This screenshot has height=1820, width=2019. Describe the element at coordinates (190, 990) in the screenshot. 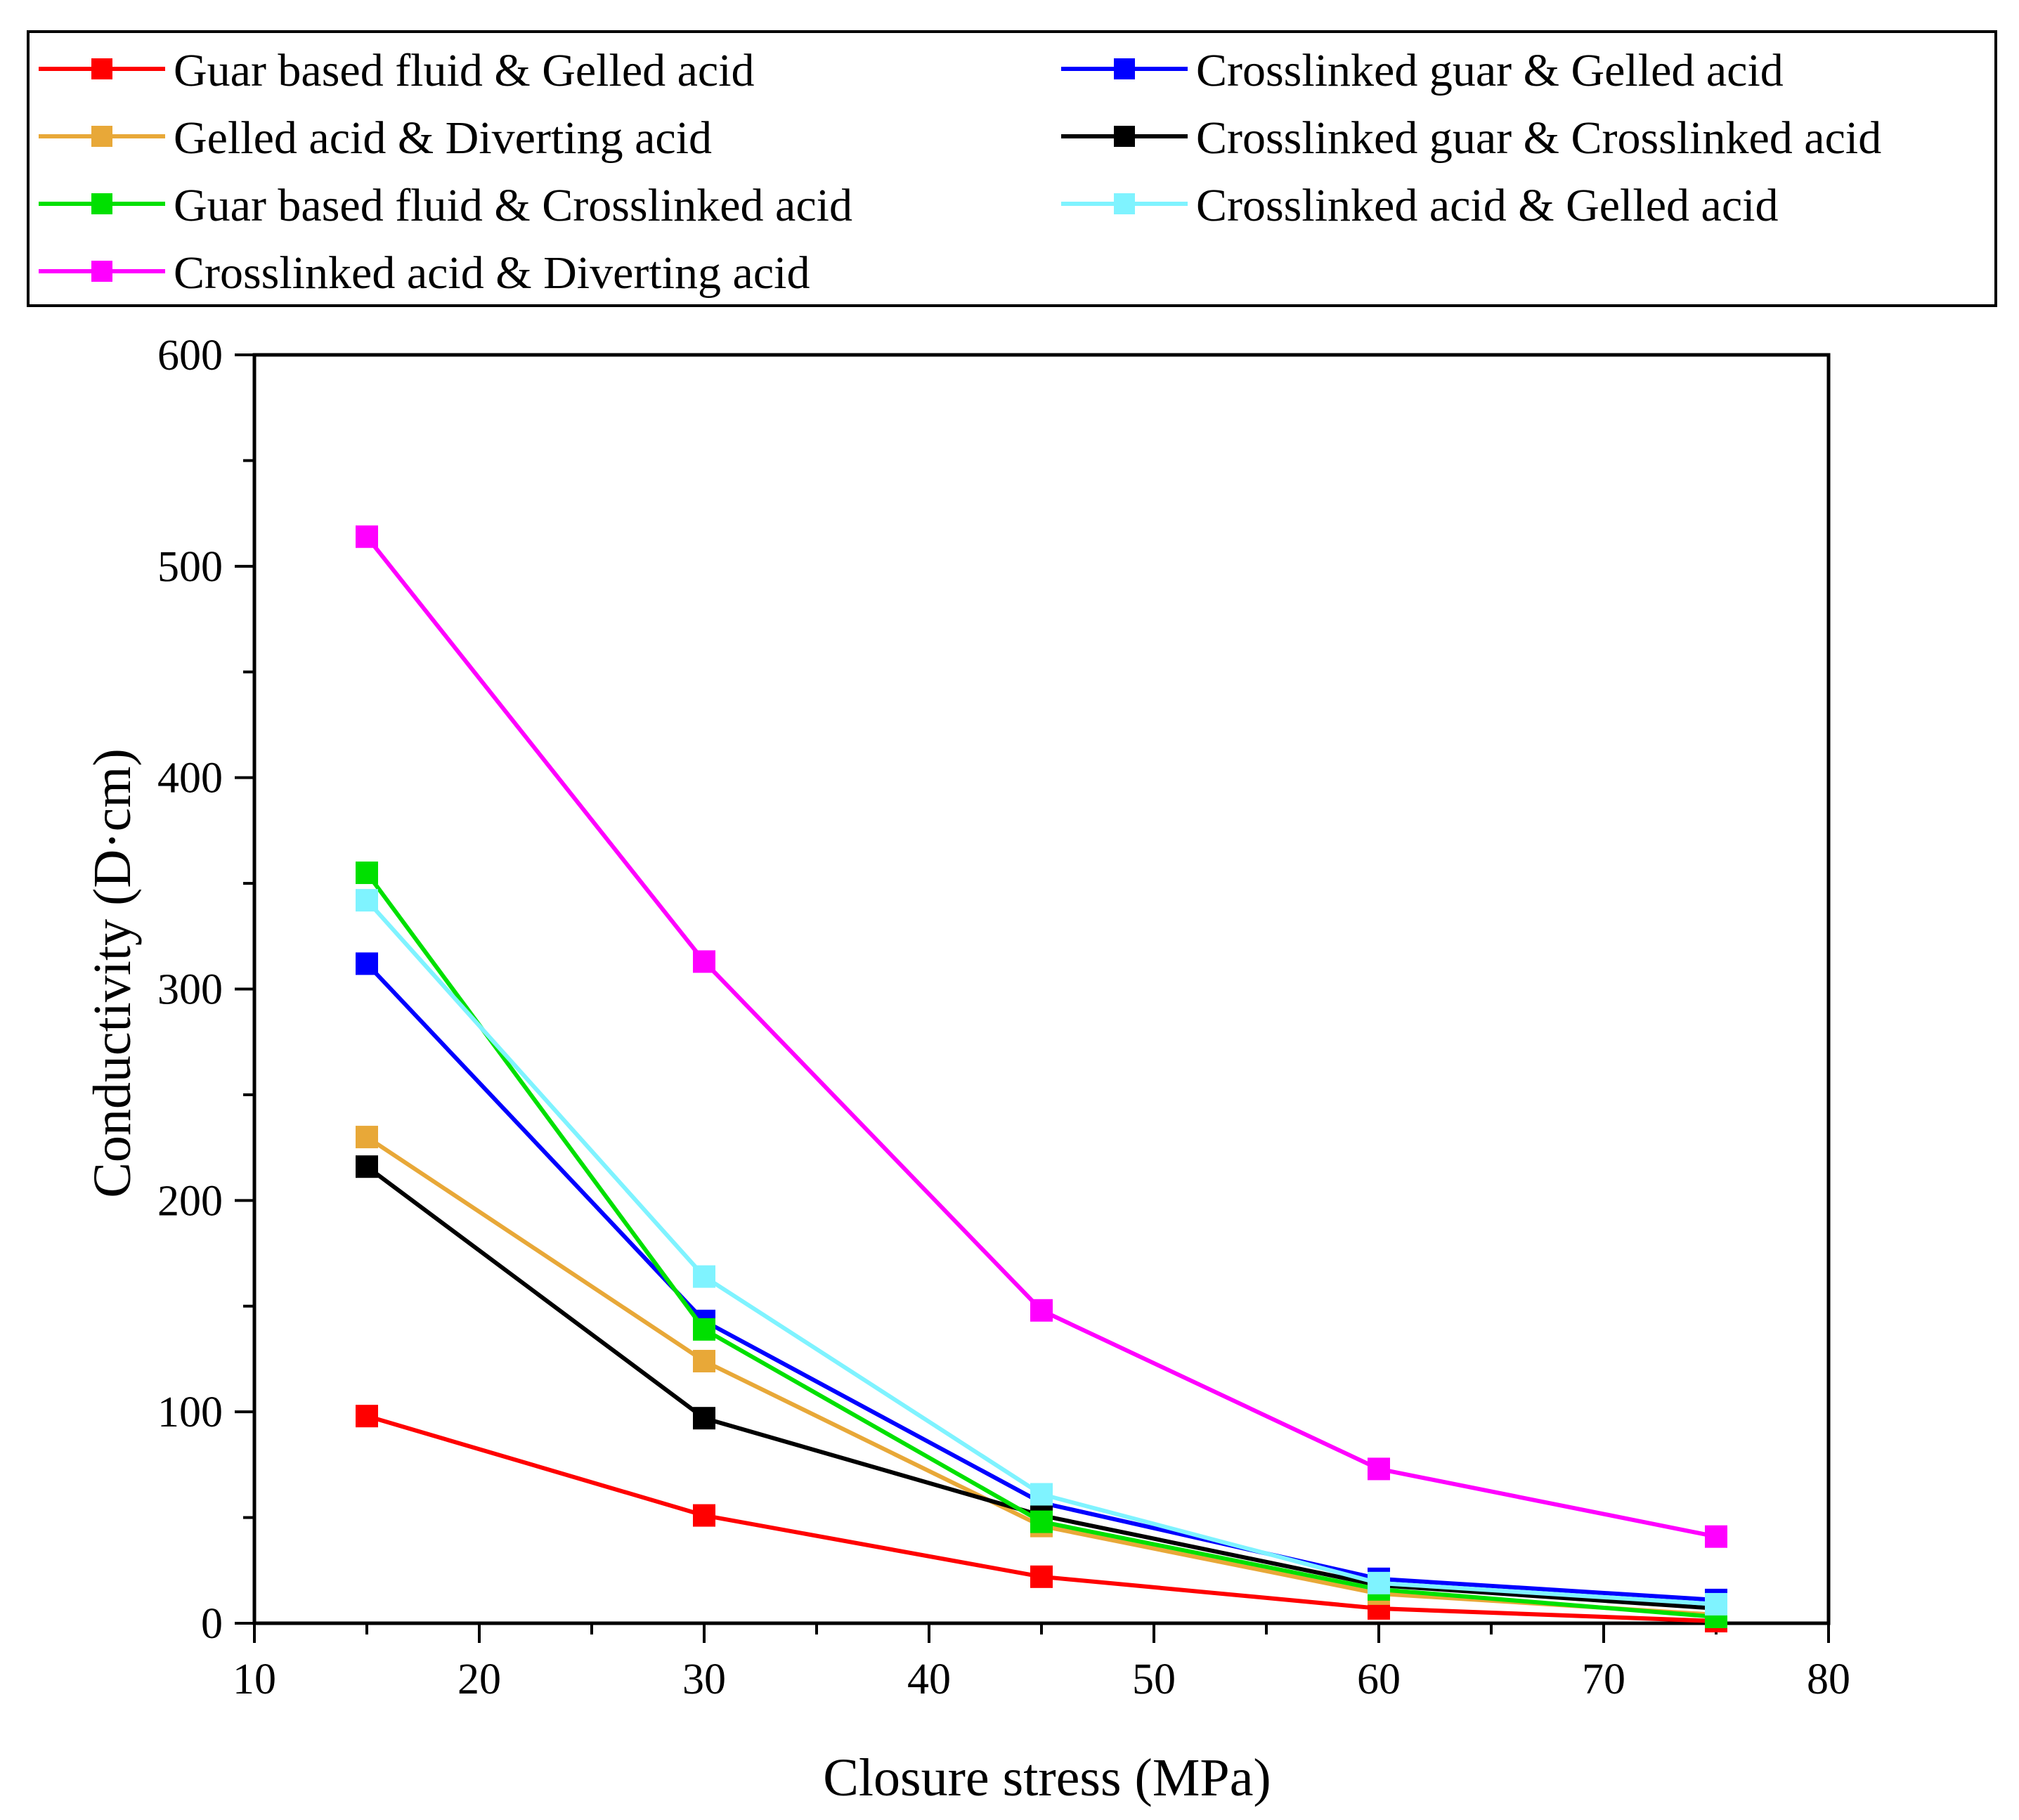

I see `y-tick-label: 300` at that location.